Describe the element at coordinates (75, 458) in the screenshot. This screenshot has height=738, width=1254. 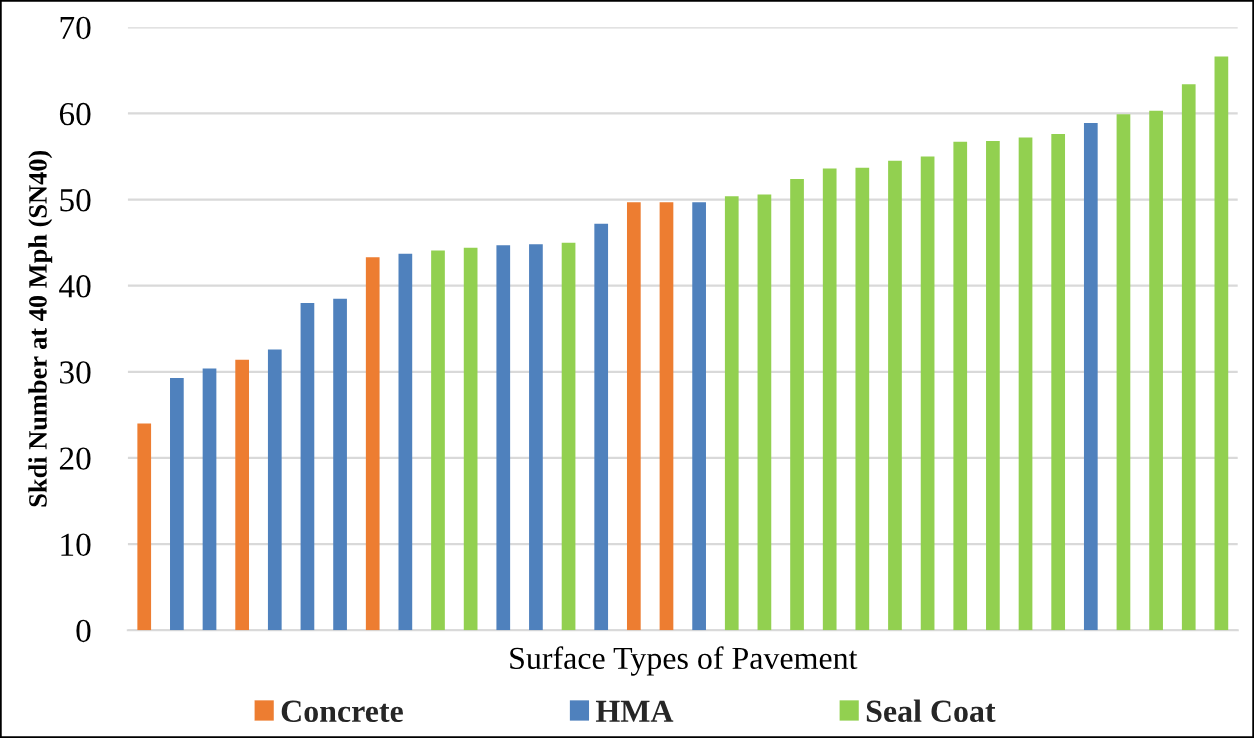
I see `y-tick-label: 20` at that location.